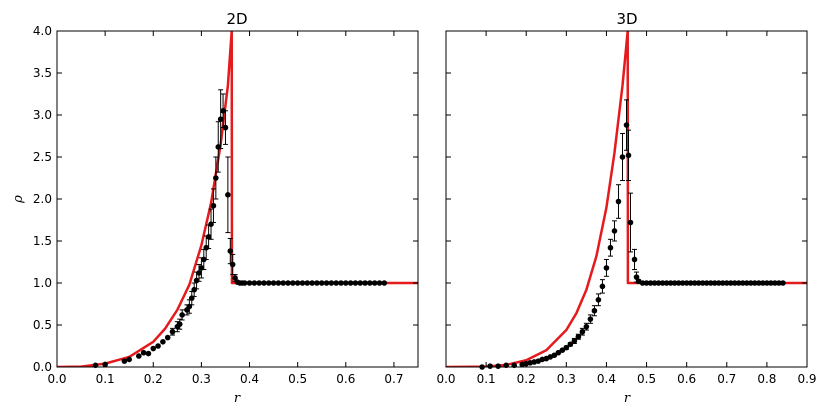  I want to click on y-tick-label: 2.5, so click(42, 157).